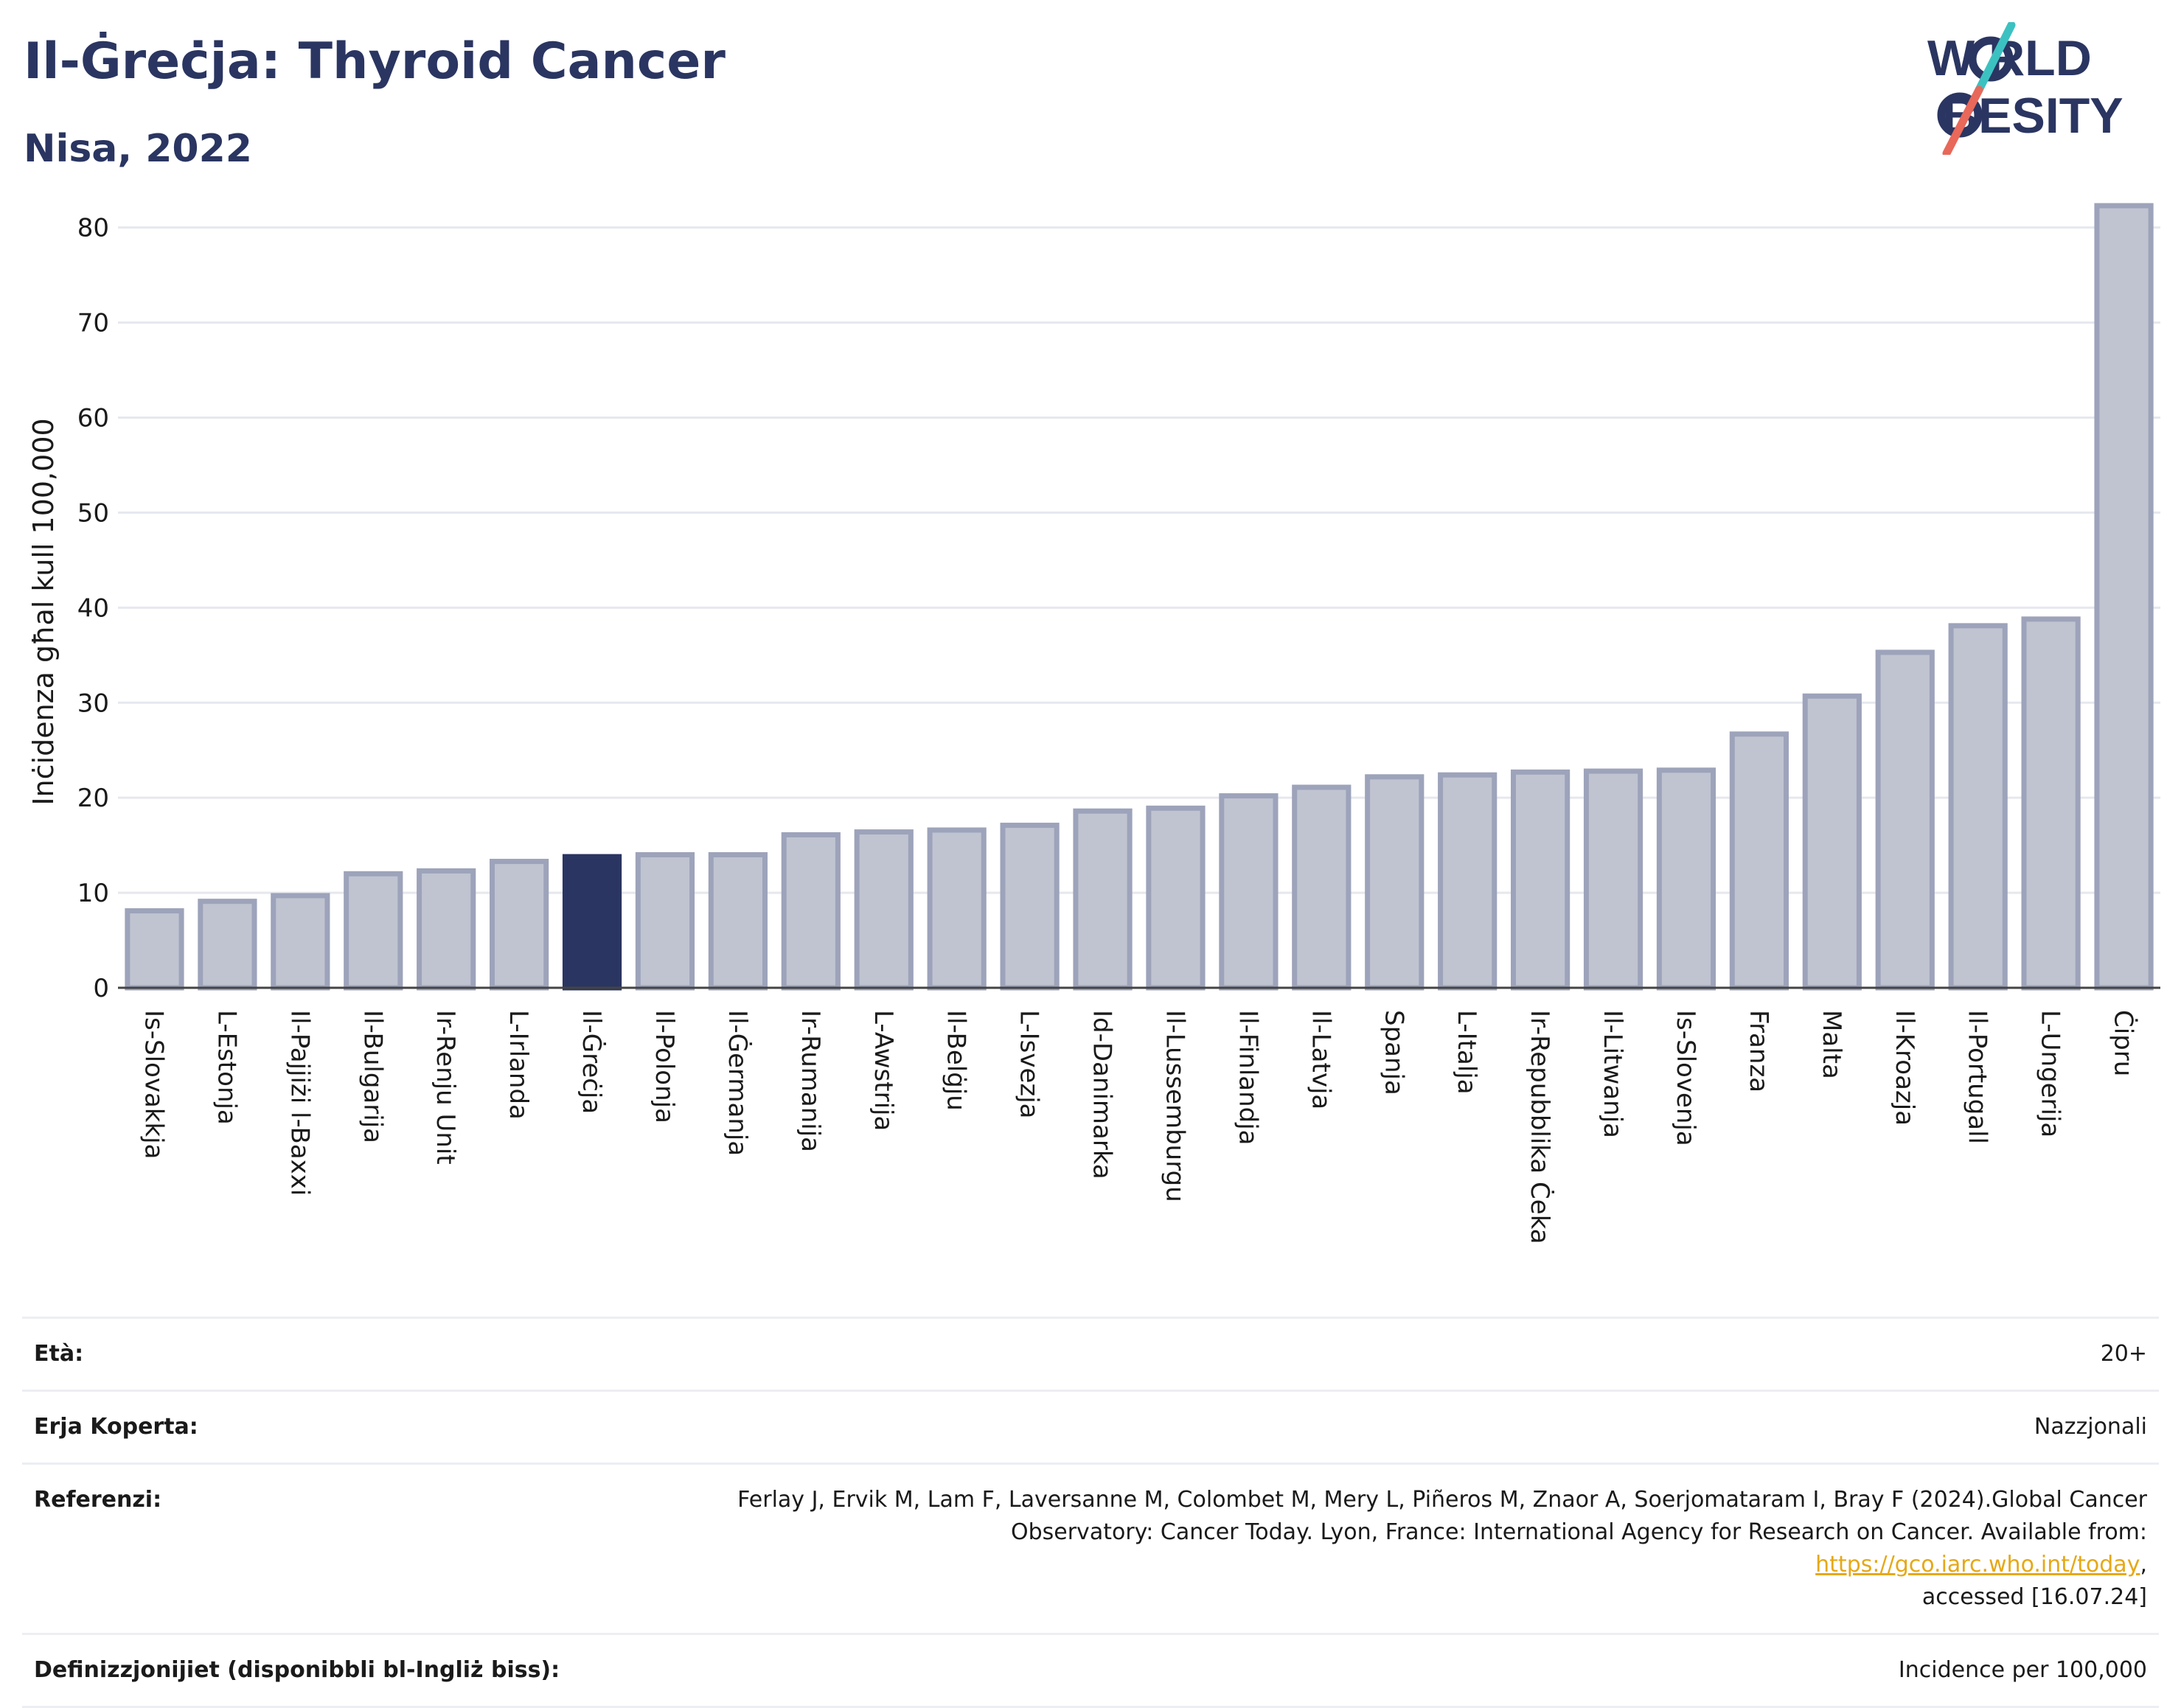  Describe the element at coordinates (1029, 1064) in the screenshot. I see `x-tick-label: L-Isvezja` at that location.